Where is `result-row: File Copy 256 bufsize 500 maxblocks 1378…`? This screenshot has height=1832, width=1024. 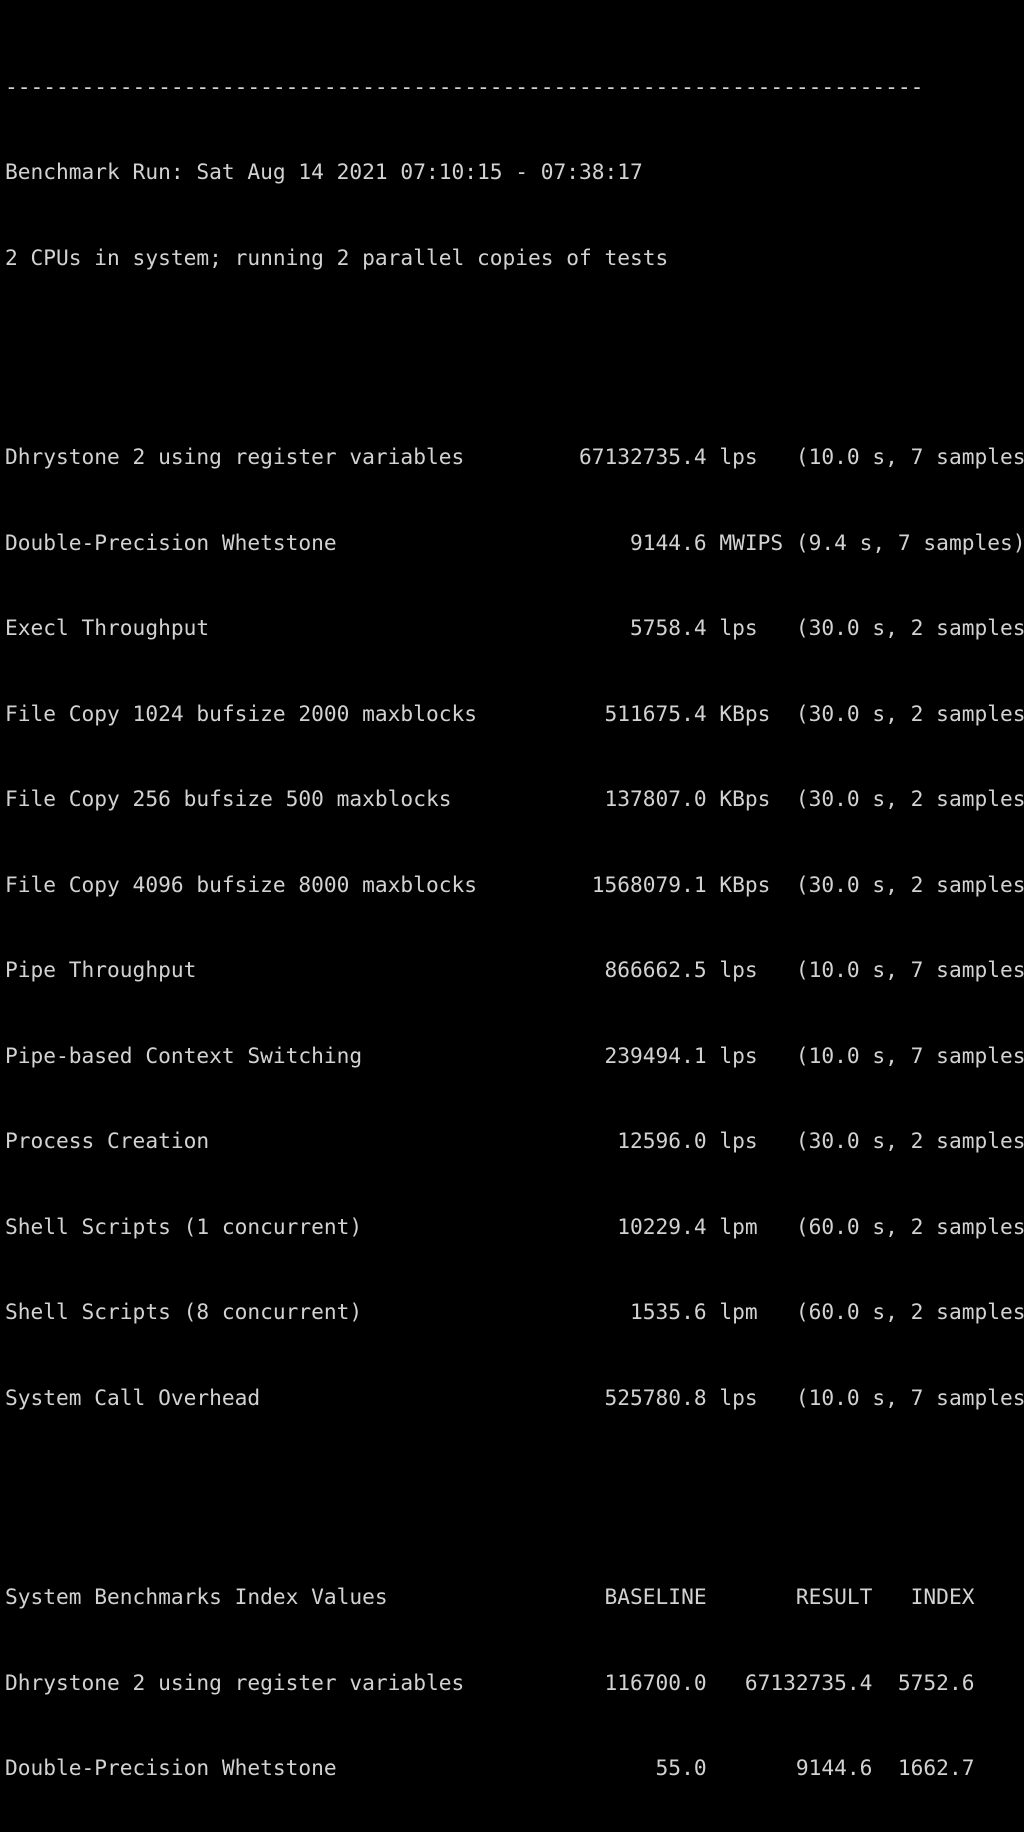
result-row: File Copy 256 bufsize 500 maxblocks 1378… is located at coordinates (514, 798).